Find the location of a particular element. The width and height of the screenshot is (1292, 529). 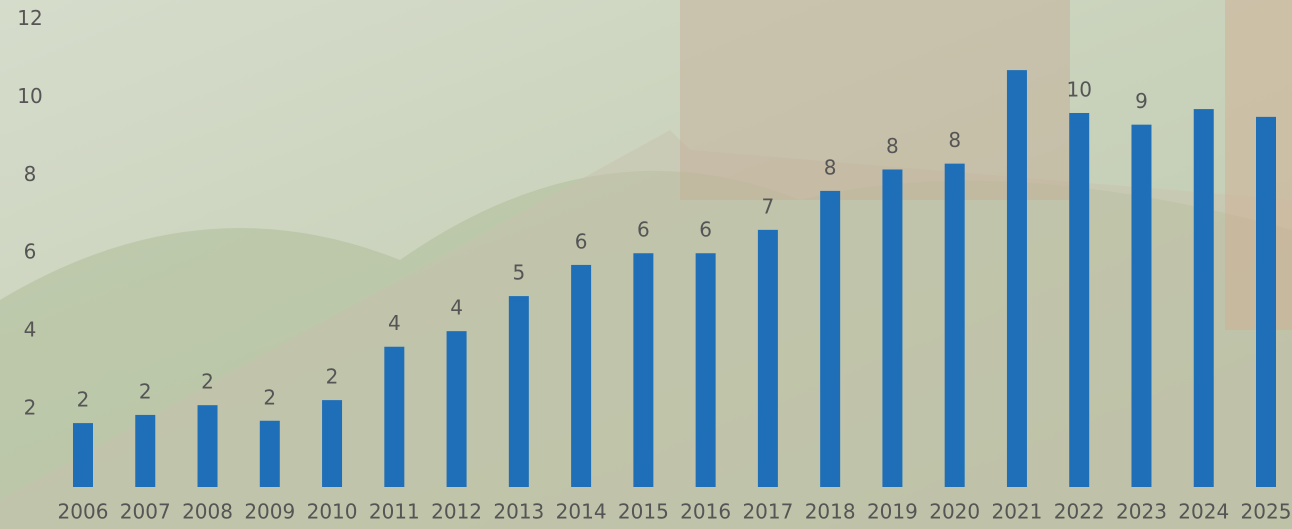

y-tick-label: 8 is located at coordinates (30, 174).